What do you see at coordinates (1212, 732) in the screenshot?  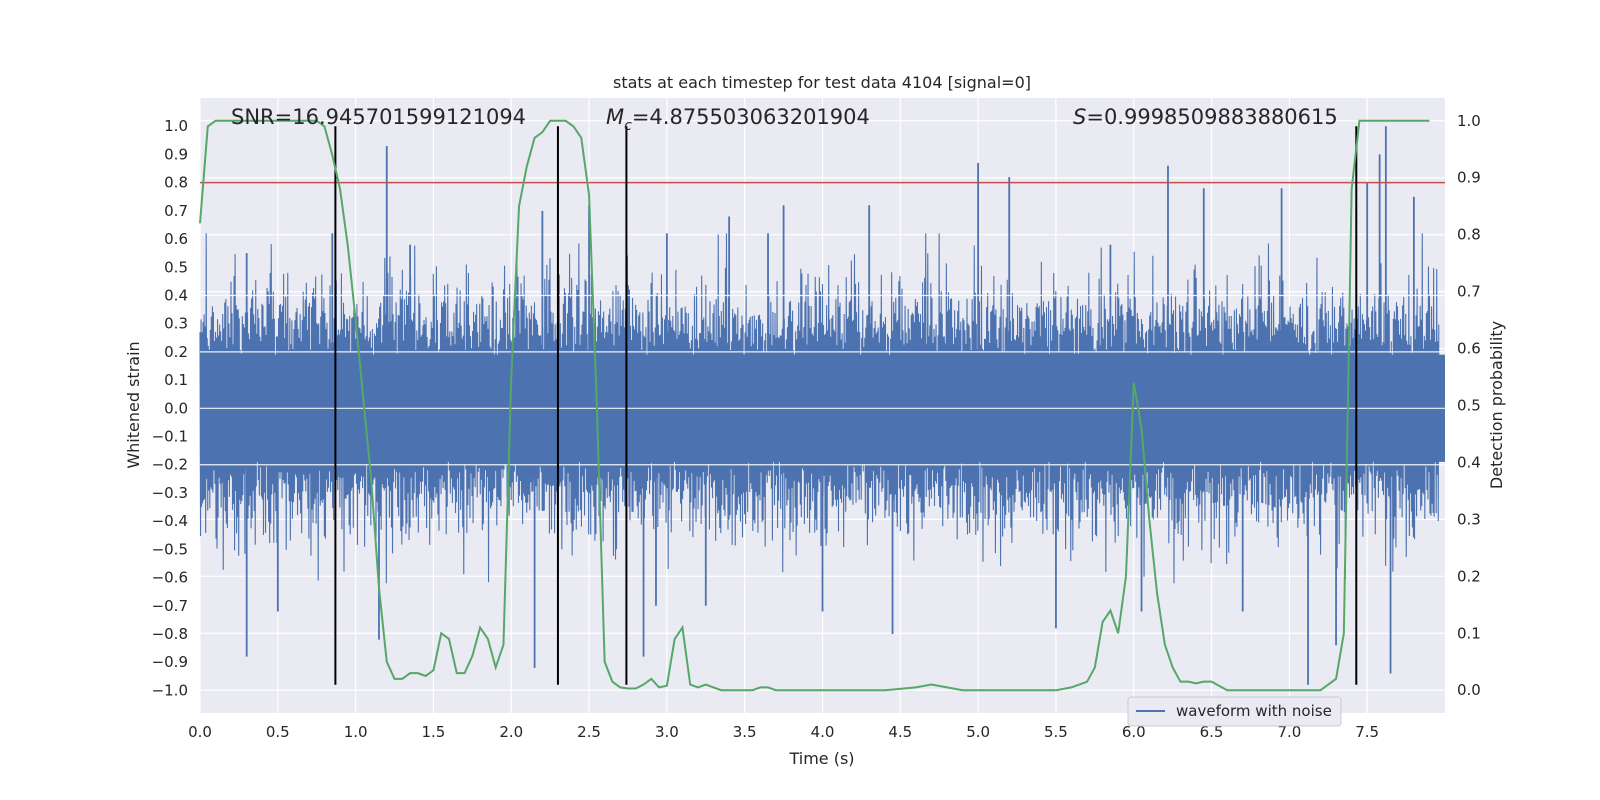 I see `x-tick-label: 6.5` at bounding box center [1212, 732].